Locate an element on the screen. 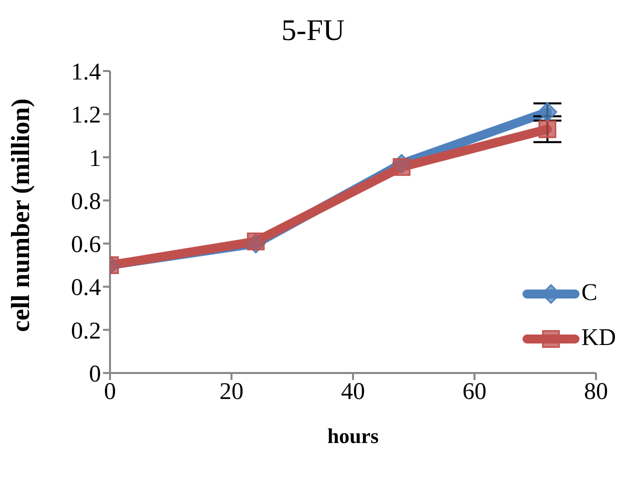 Image resolution: width=626 pixels, height=481 pixels. x-axis-title: hours is located at coordinates (353, 436).